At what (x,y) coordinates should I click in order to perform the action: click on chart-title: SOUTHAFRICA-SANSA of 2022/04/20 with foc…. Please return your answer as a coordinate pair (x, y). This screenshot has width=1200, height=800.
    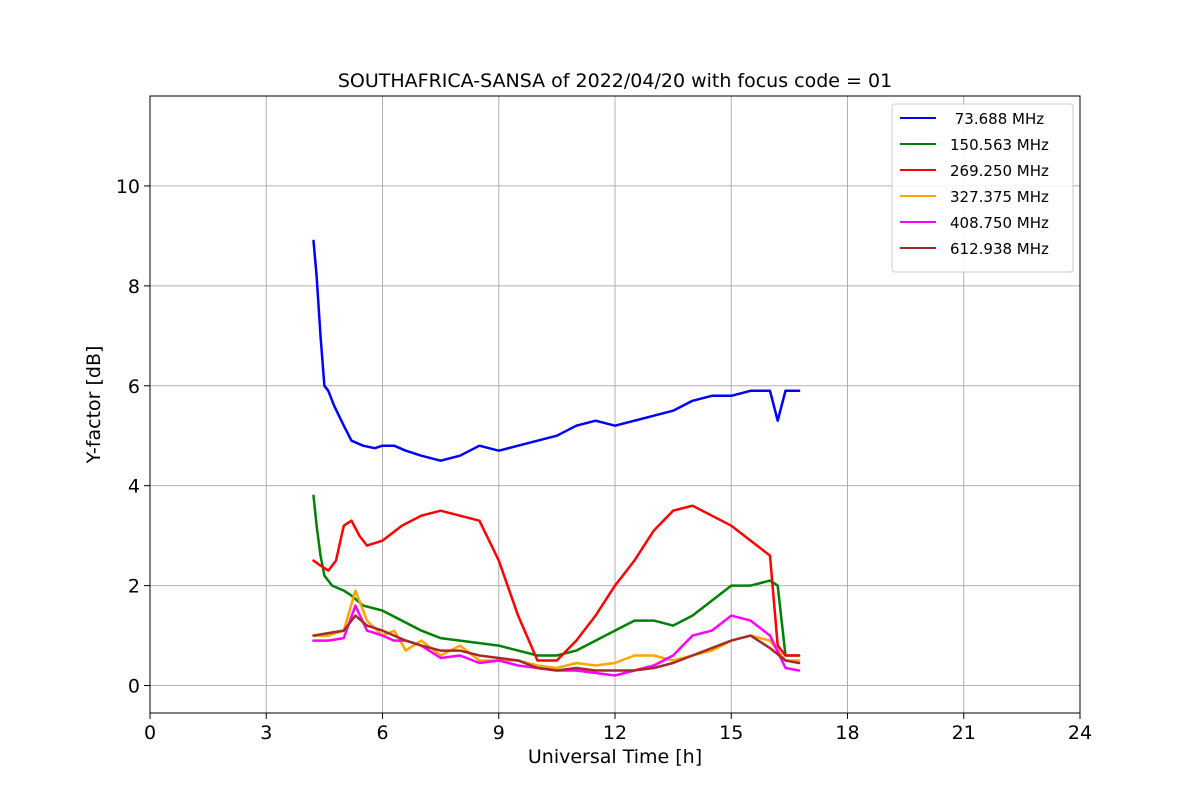
    Looking at the image, I should click on (615, 81).